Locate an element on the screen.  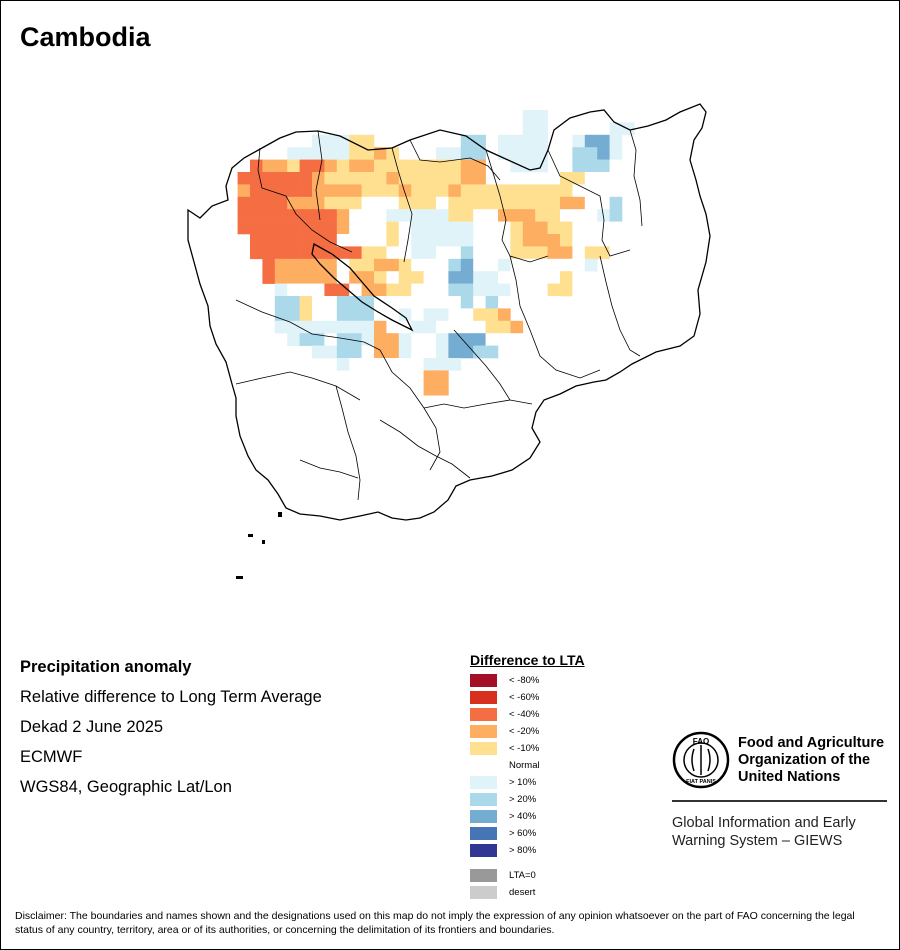
fao-logo-motto: FIAT PANIS is located at coordinates (701, 782).